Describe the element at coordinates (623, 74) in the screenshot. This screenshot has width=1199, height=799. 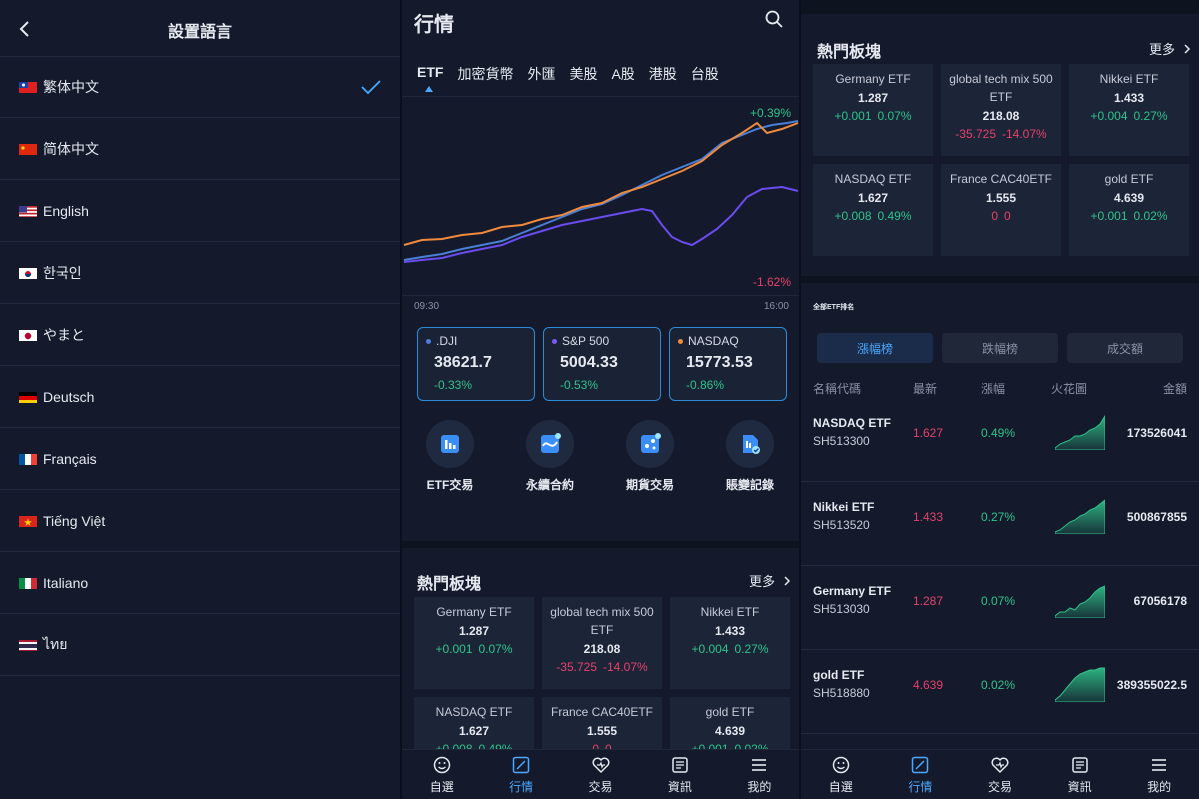
I see `tab-4: A股` at that location.